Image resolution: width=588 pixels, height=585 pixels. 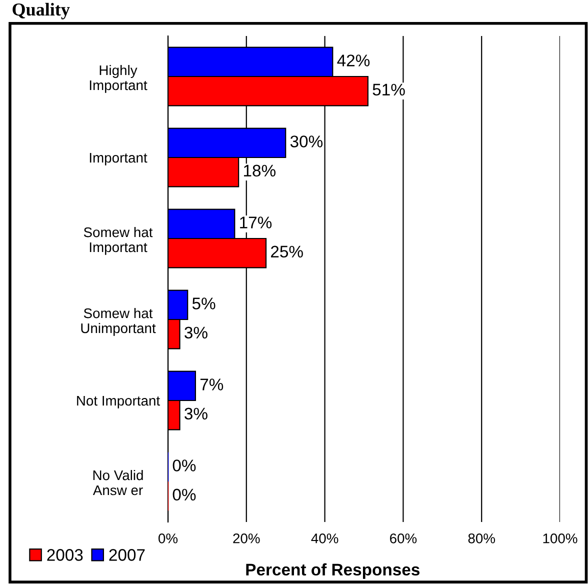 What do you see at coordinates (324, 538) in the screenshot?
I see `x-tick-label: 40%` at bounding box center [324, 538].